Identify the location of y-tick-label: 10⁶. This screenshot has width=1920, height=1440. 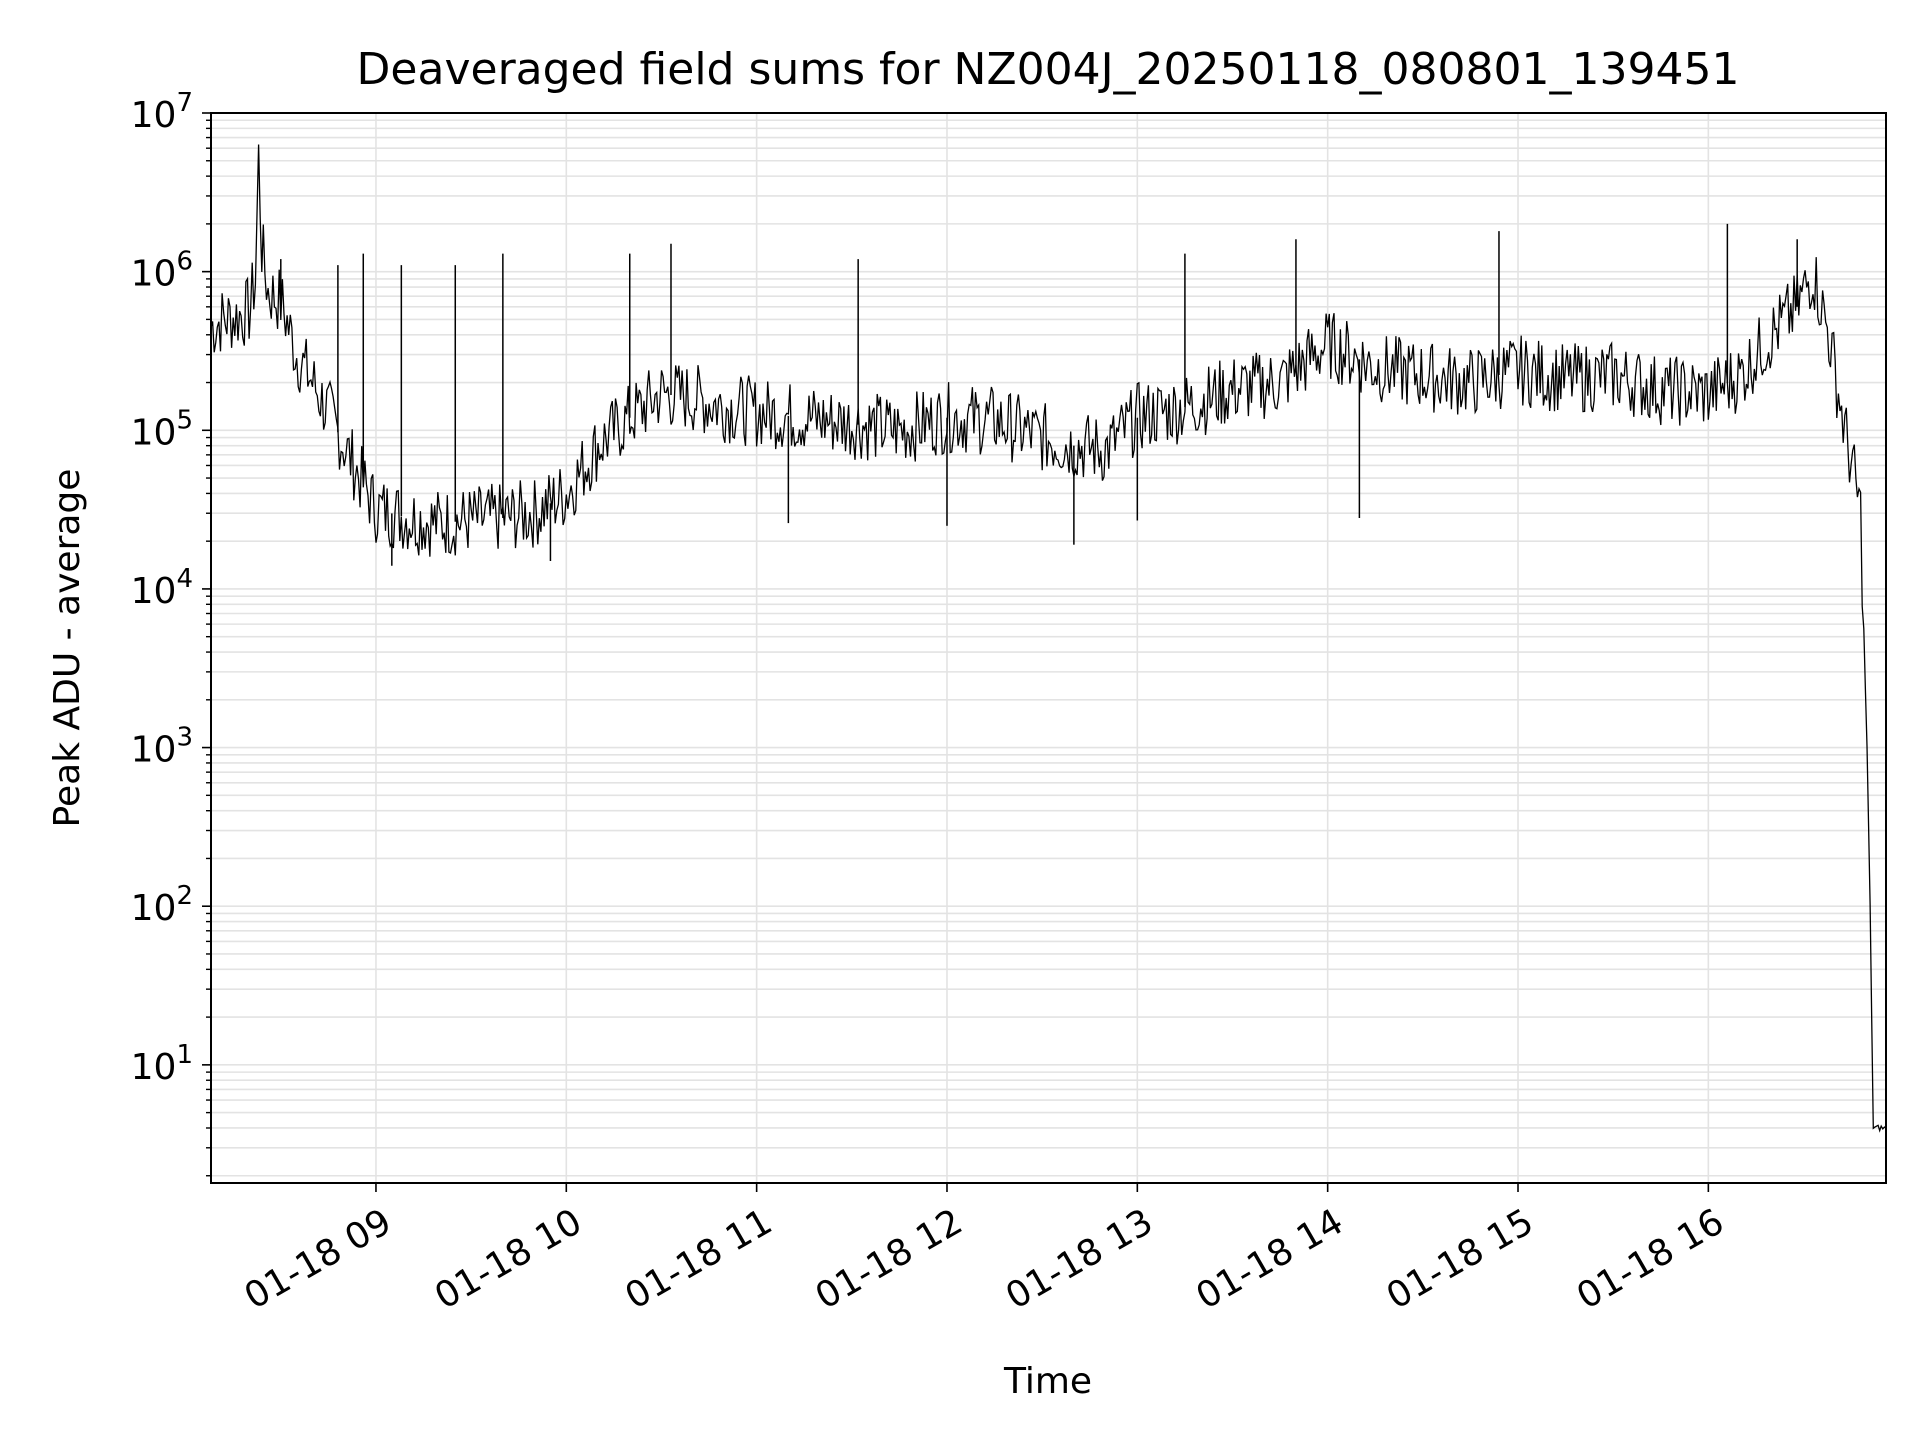
(162, 271).